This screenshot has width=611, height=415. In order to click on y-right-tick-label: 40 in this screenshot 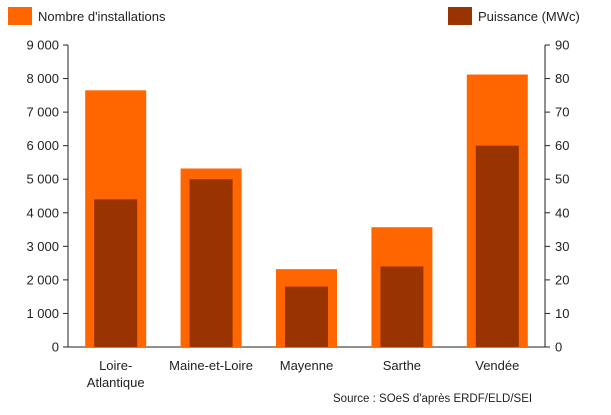, I will do `click(562, 212)`.